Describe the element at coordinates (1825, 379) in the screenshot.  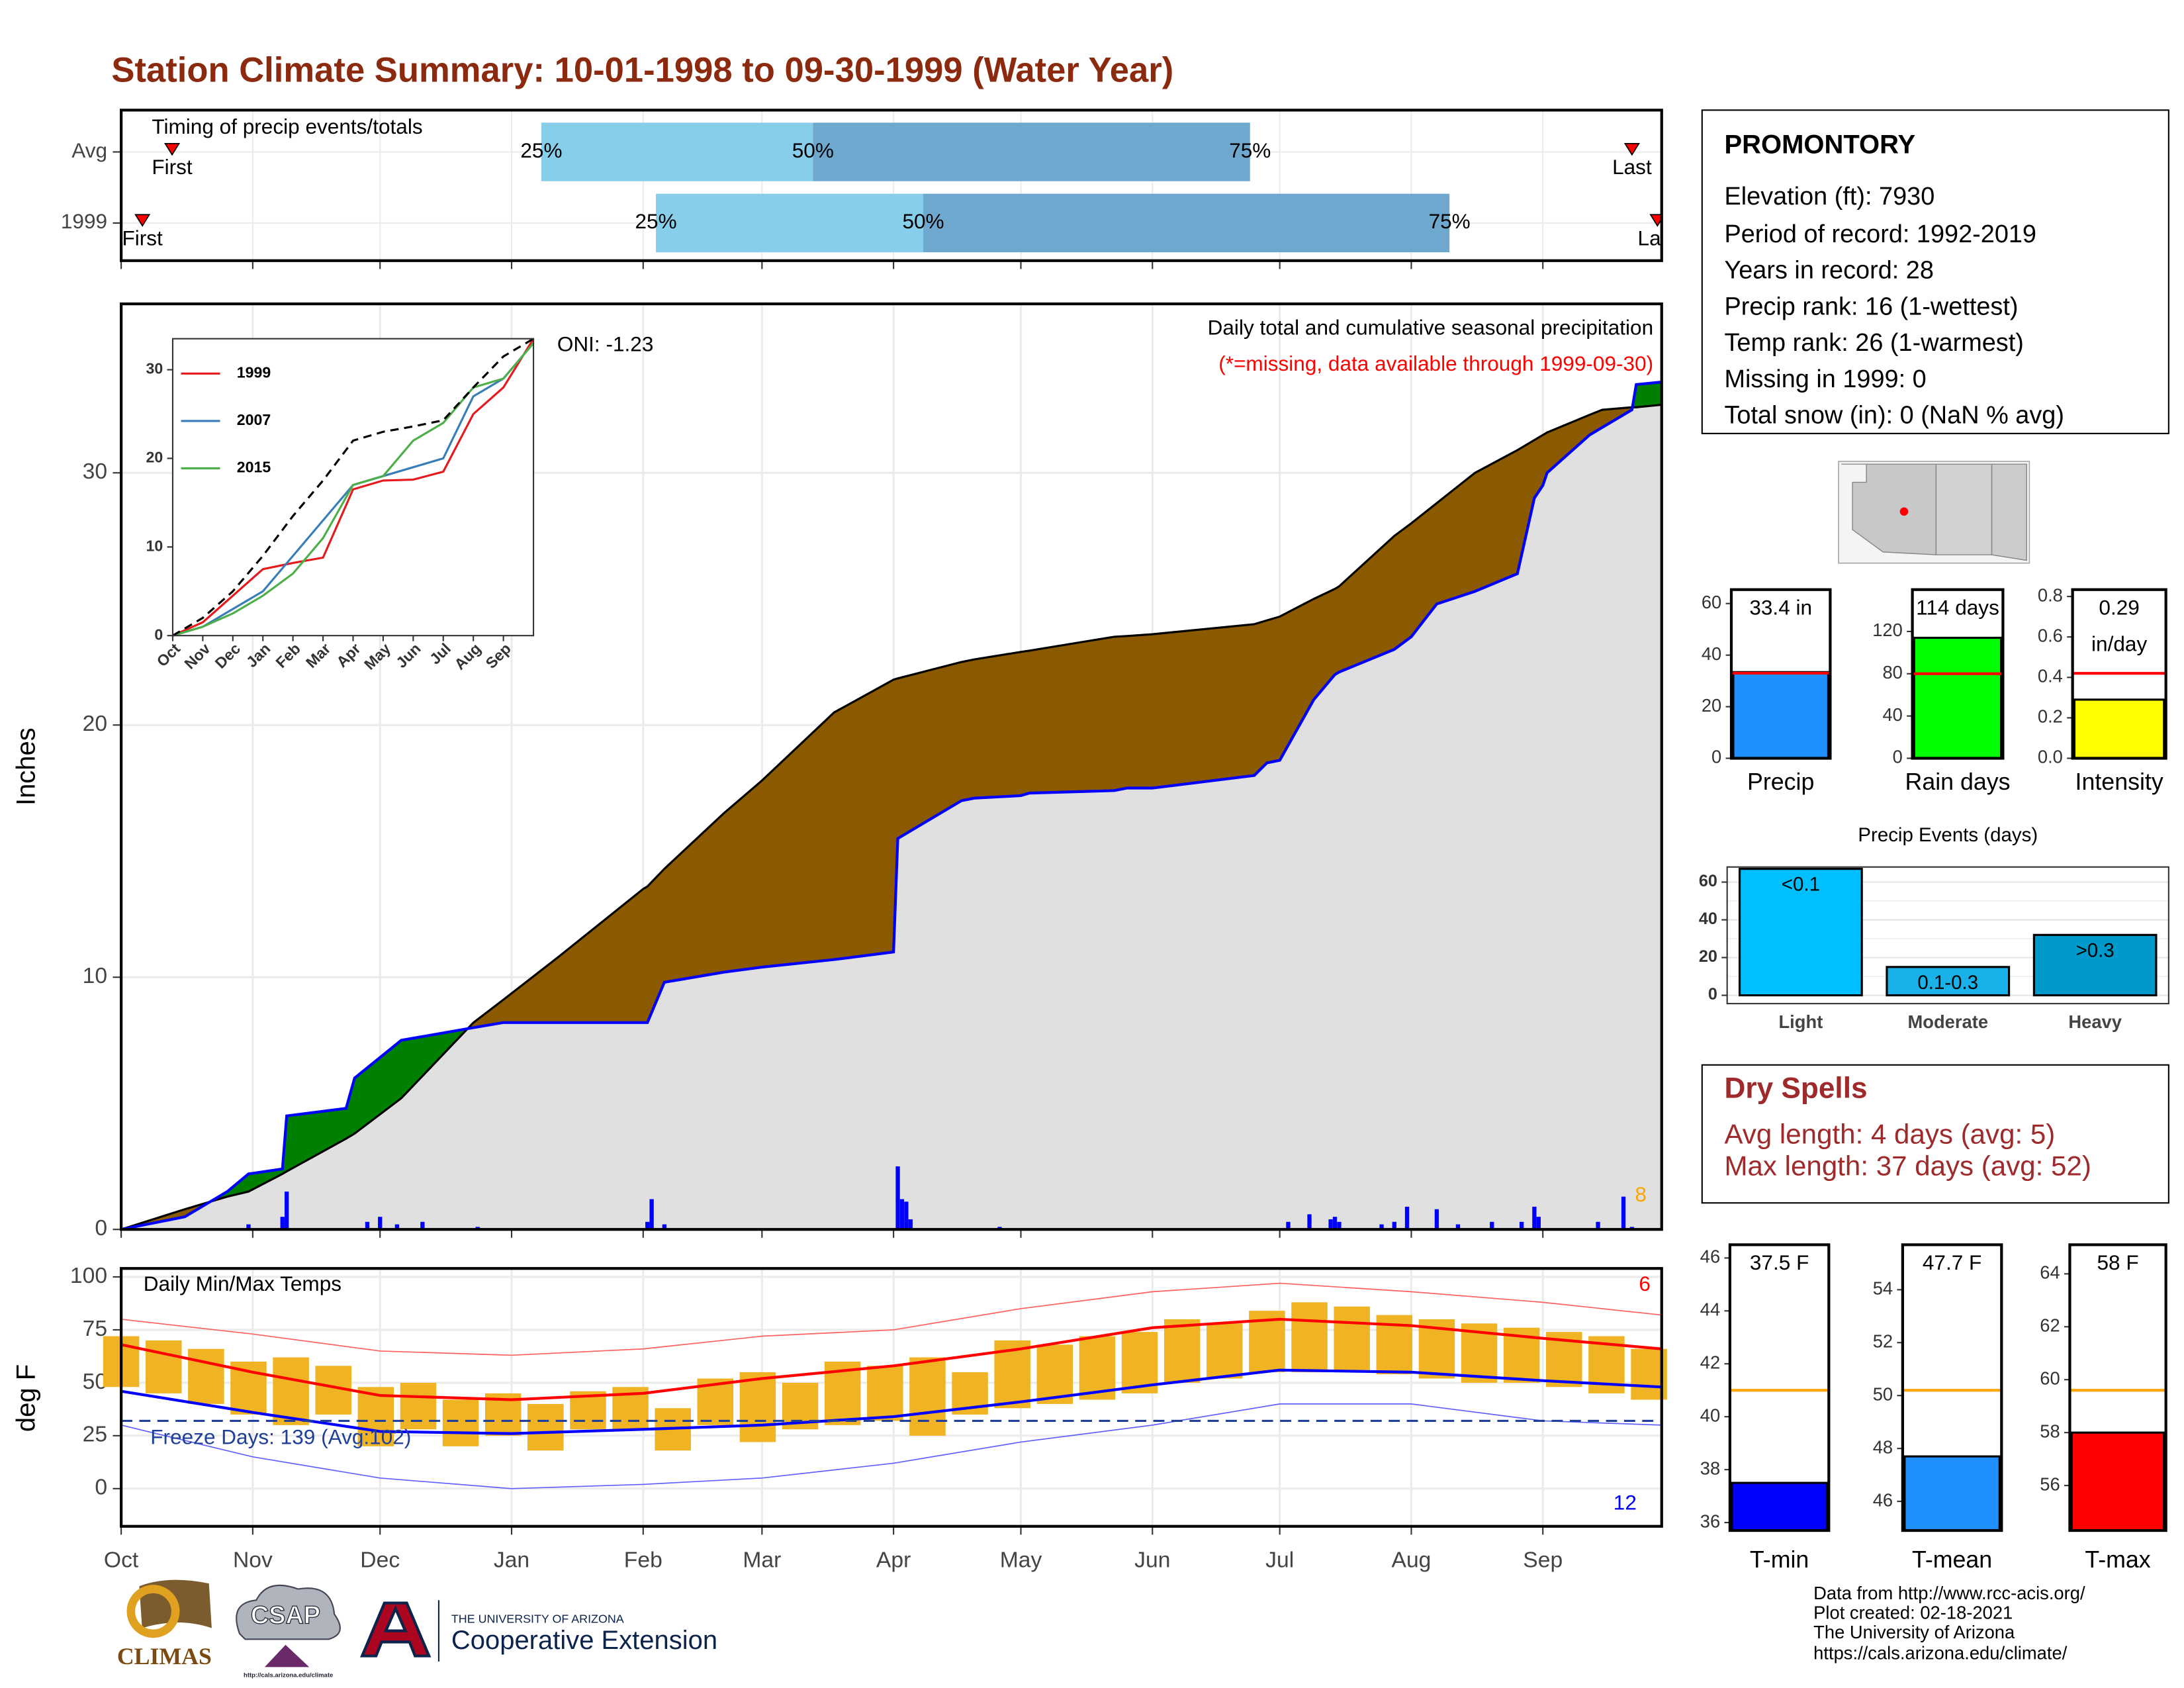
I see `station-line: Missing in 1999: 0` at that location.